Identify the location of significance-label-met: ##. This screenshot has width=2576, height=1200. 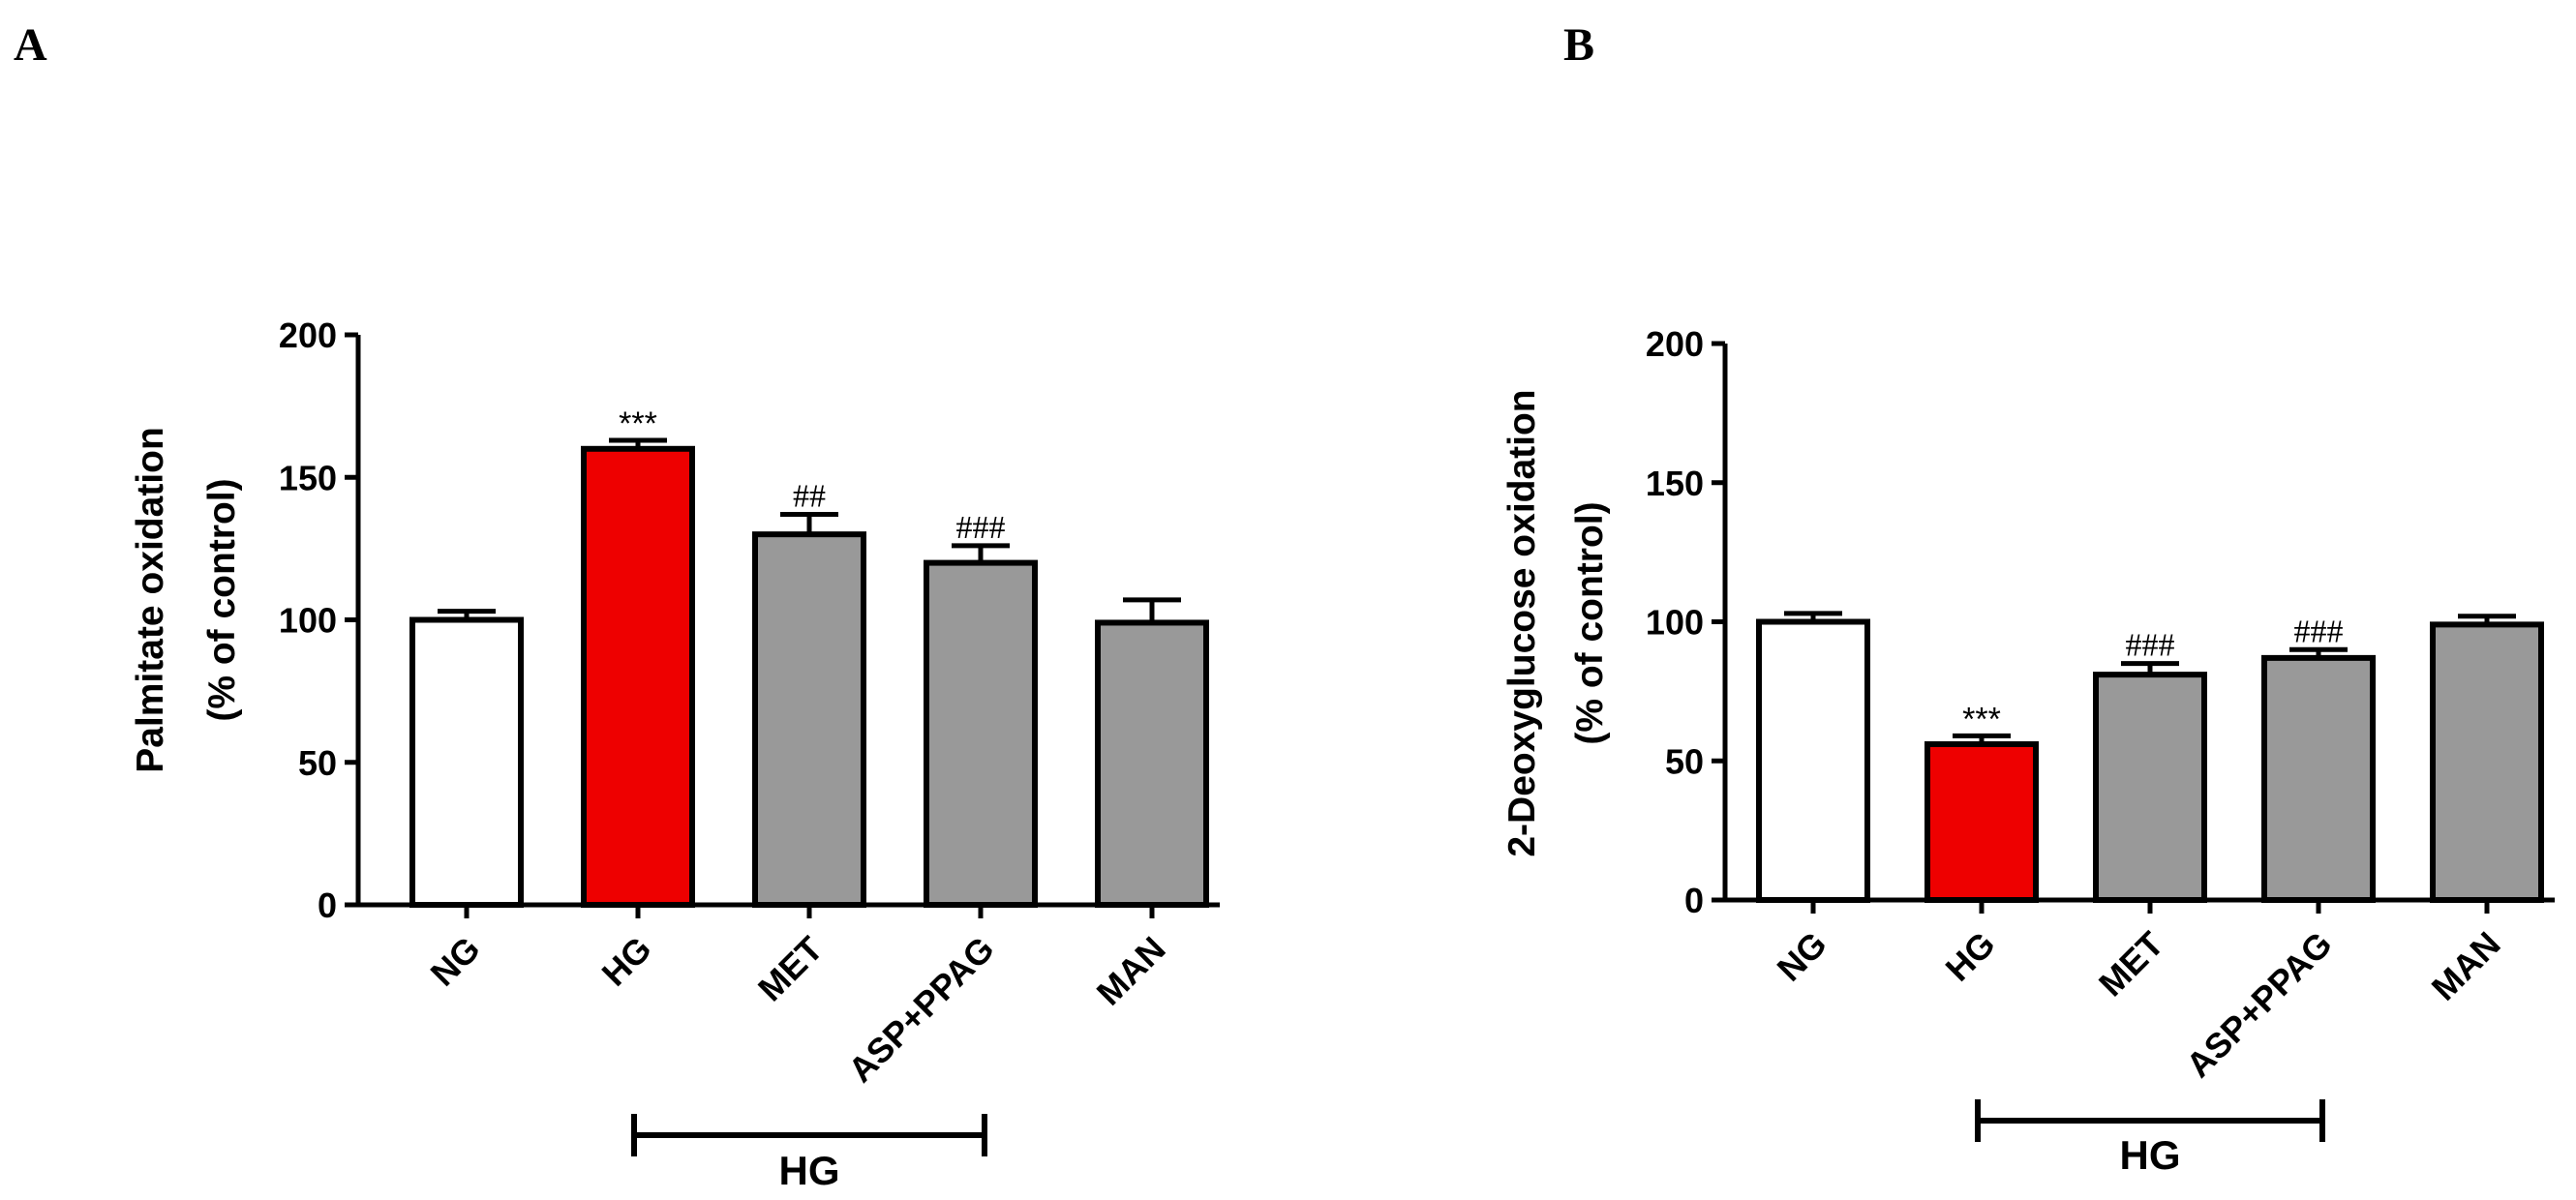
(809, 497).